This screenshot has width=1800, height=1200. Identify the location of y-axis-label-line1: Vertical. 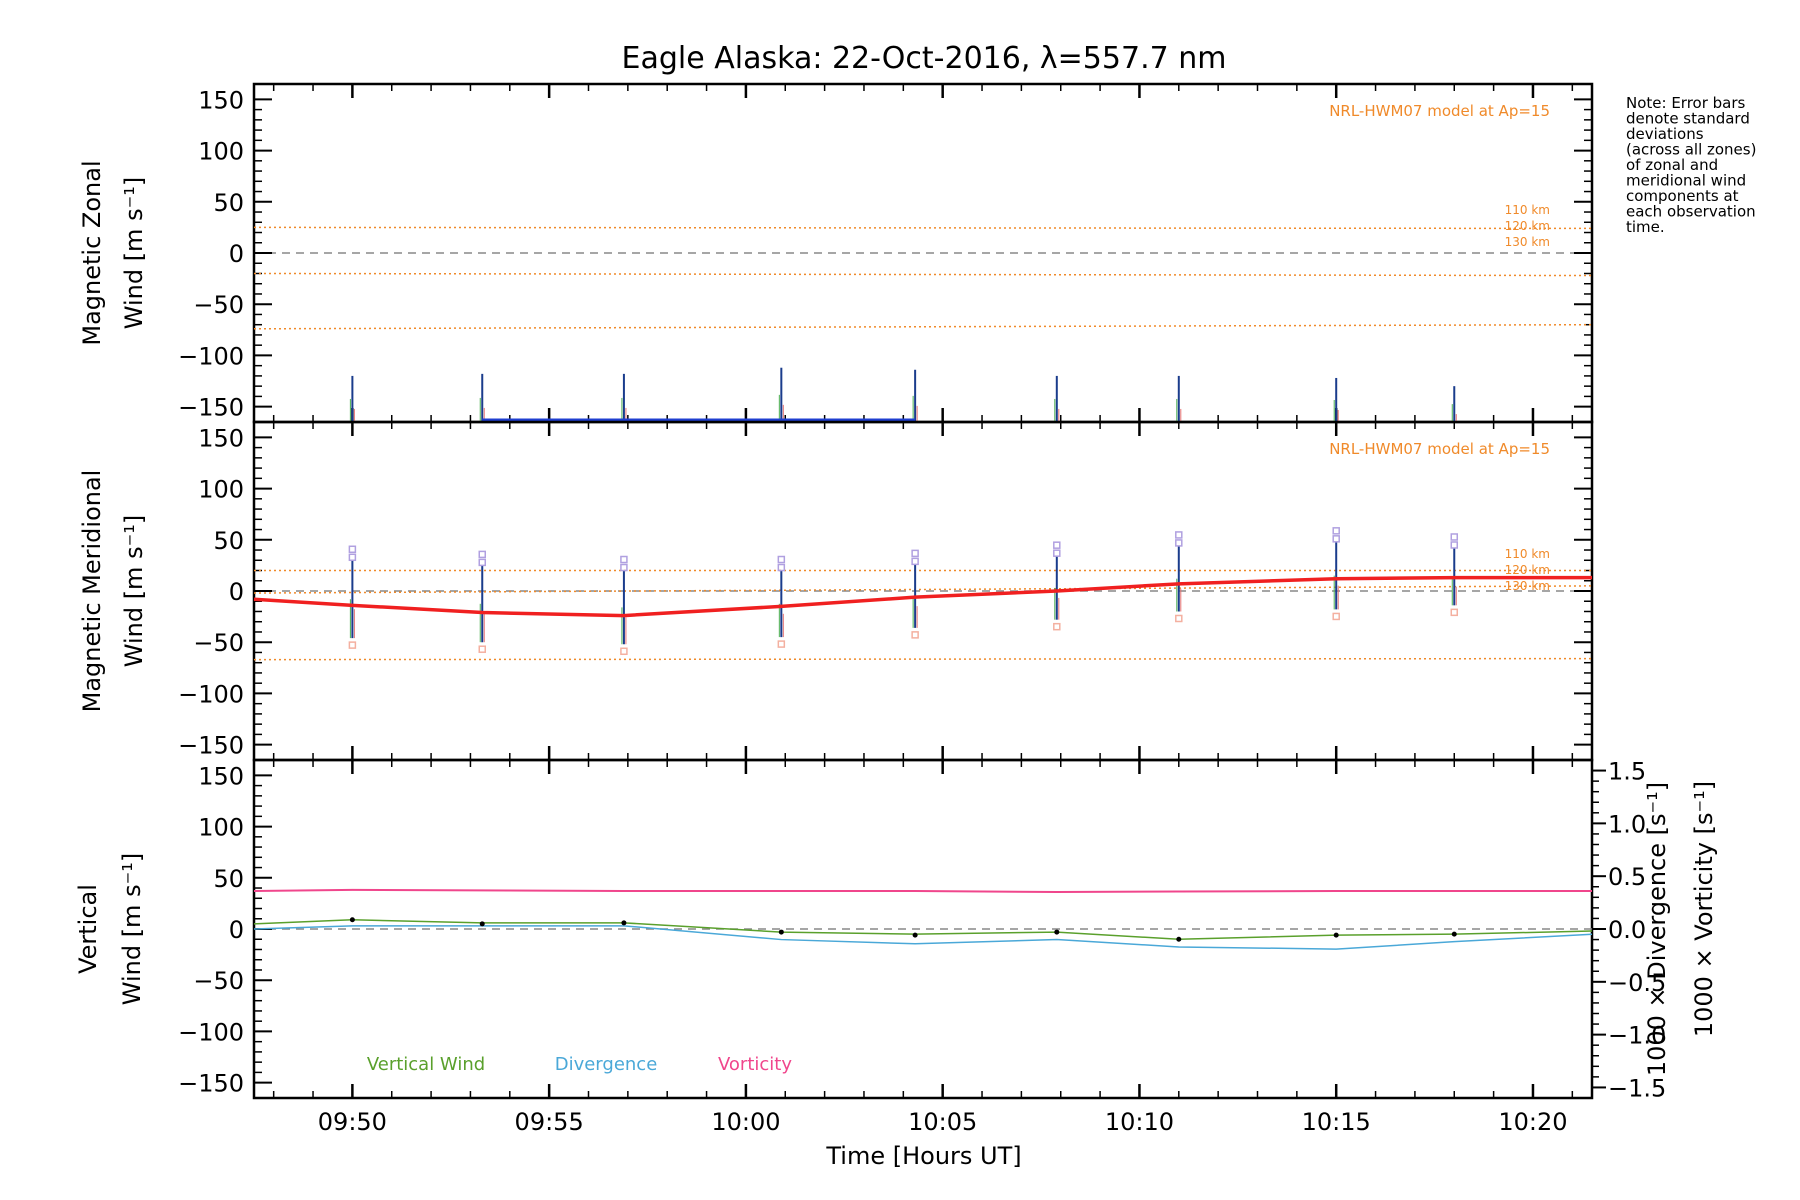
(88, 929).